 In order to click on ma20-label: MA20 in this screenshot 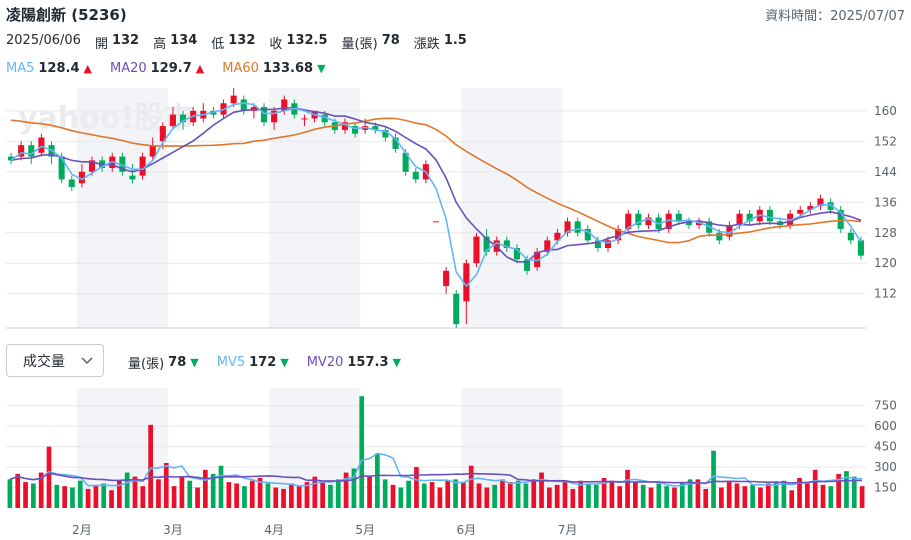, I will do `click(128, 68)`.